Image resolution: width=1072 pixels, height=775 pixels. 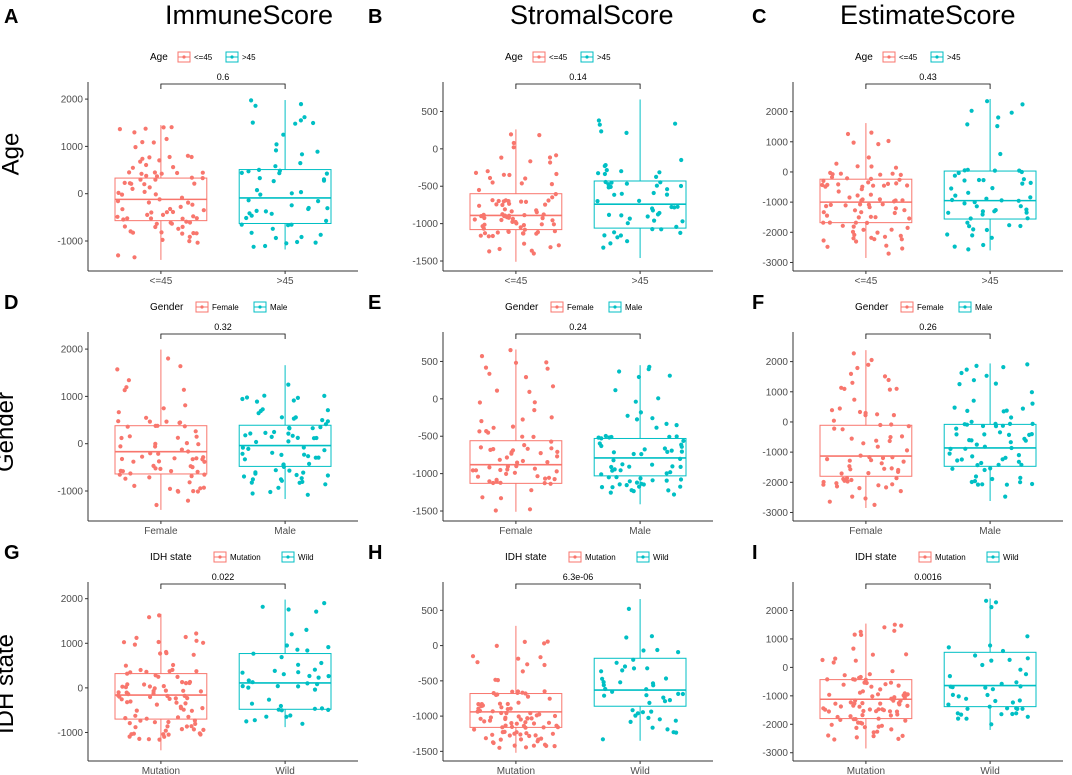 What do you see at coordinates (928, 86) in the screenshot?
I see `panel-c-significance-bracket` at bounding box center [928, 86].